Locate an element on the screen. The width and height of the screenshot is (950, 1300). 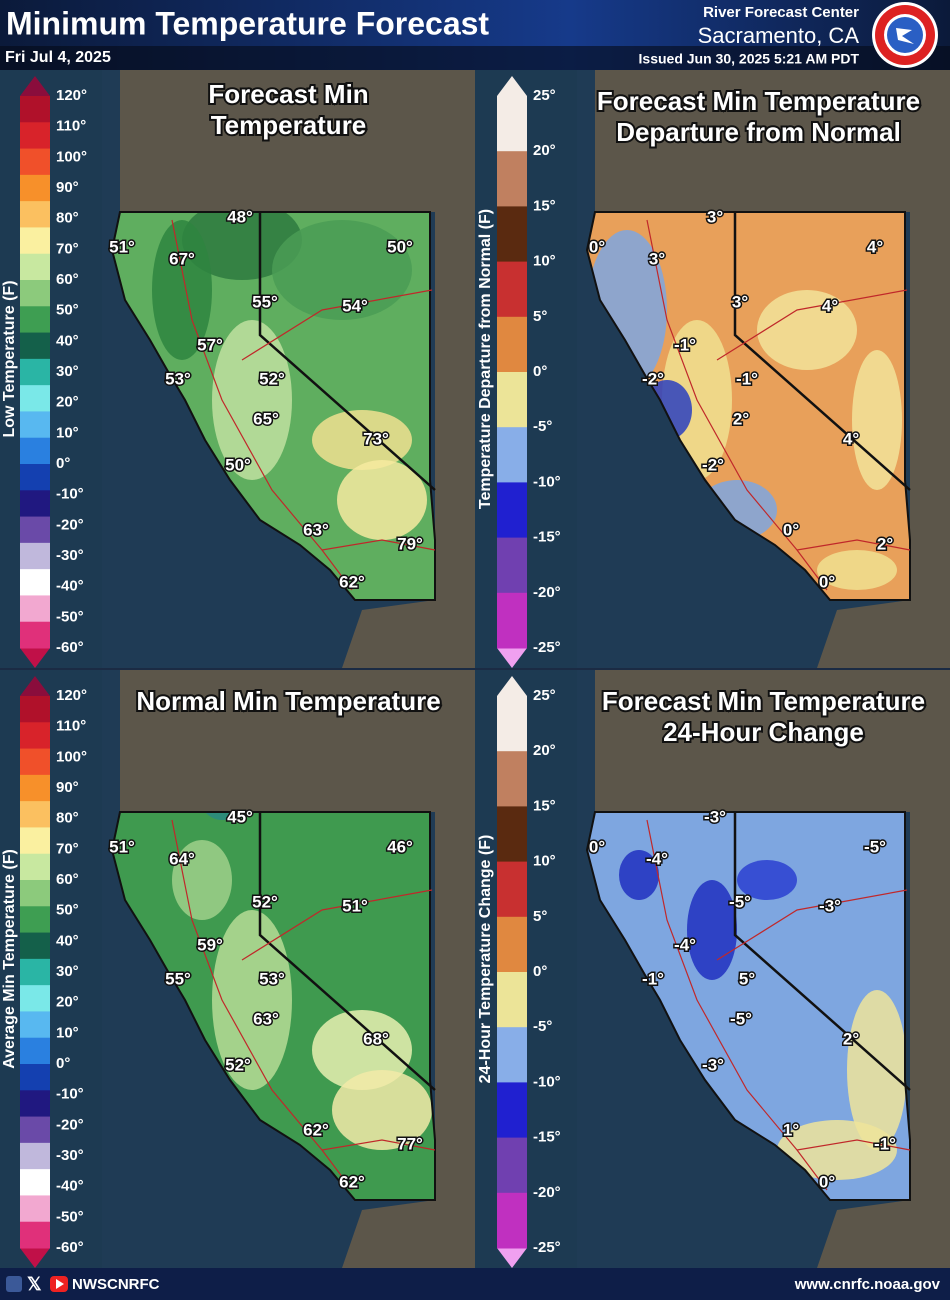
handle: NWSCNRFC is located at coordinates (116, 1284).